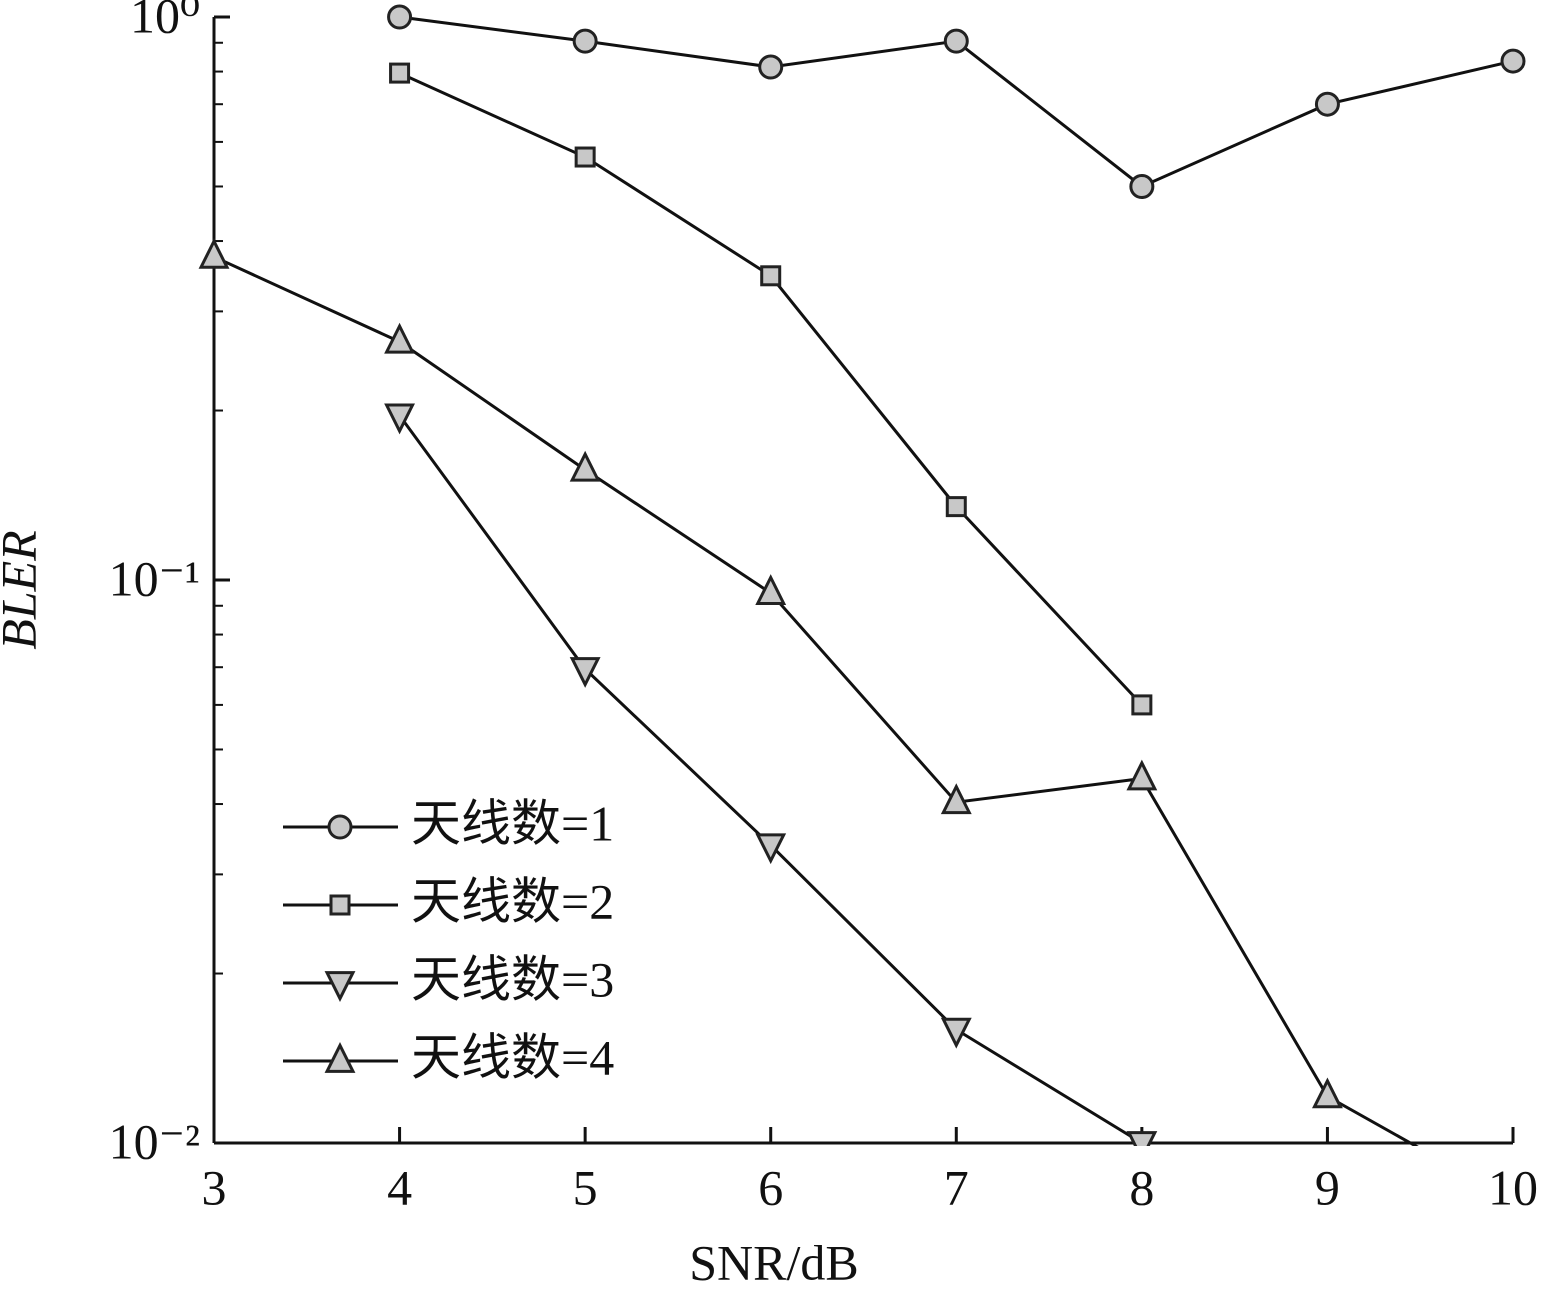 This screenshot has height=1293, width=1547. I want to click on x-tick-label: 9, so click(1327, 1187).